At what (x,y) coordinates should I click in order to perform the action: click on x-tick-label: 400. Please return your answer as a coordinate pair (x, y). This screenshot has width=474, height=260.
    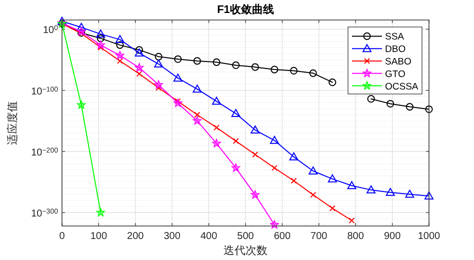
    Looking at the image, I should click on (209, 236).